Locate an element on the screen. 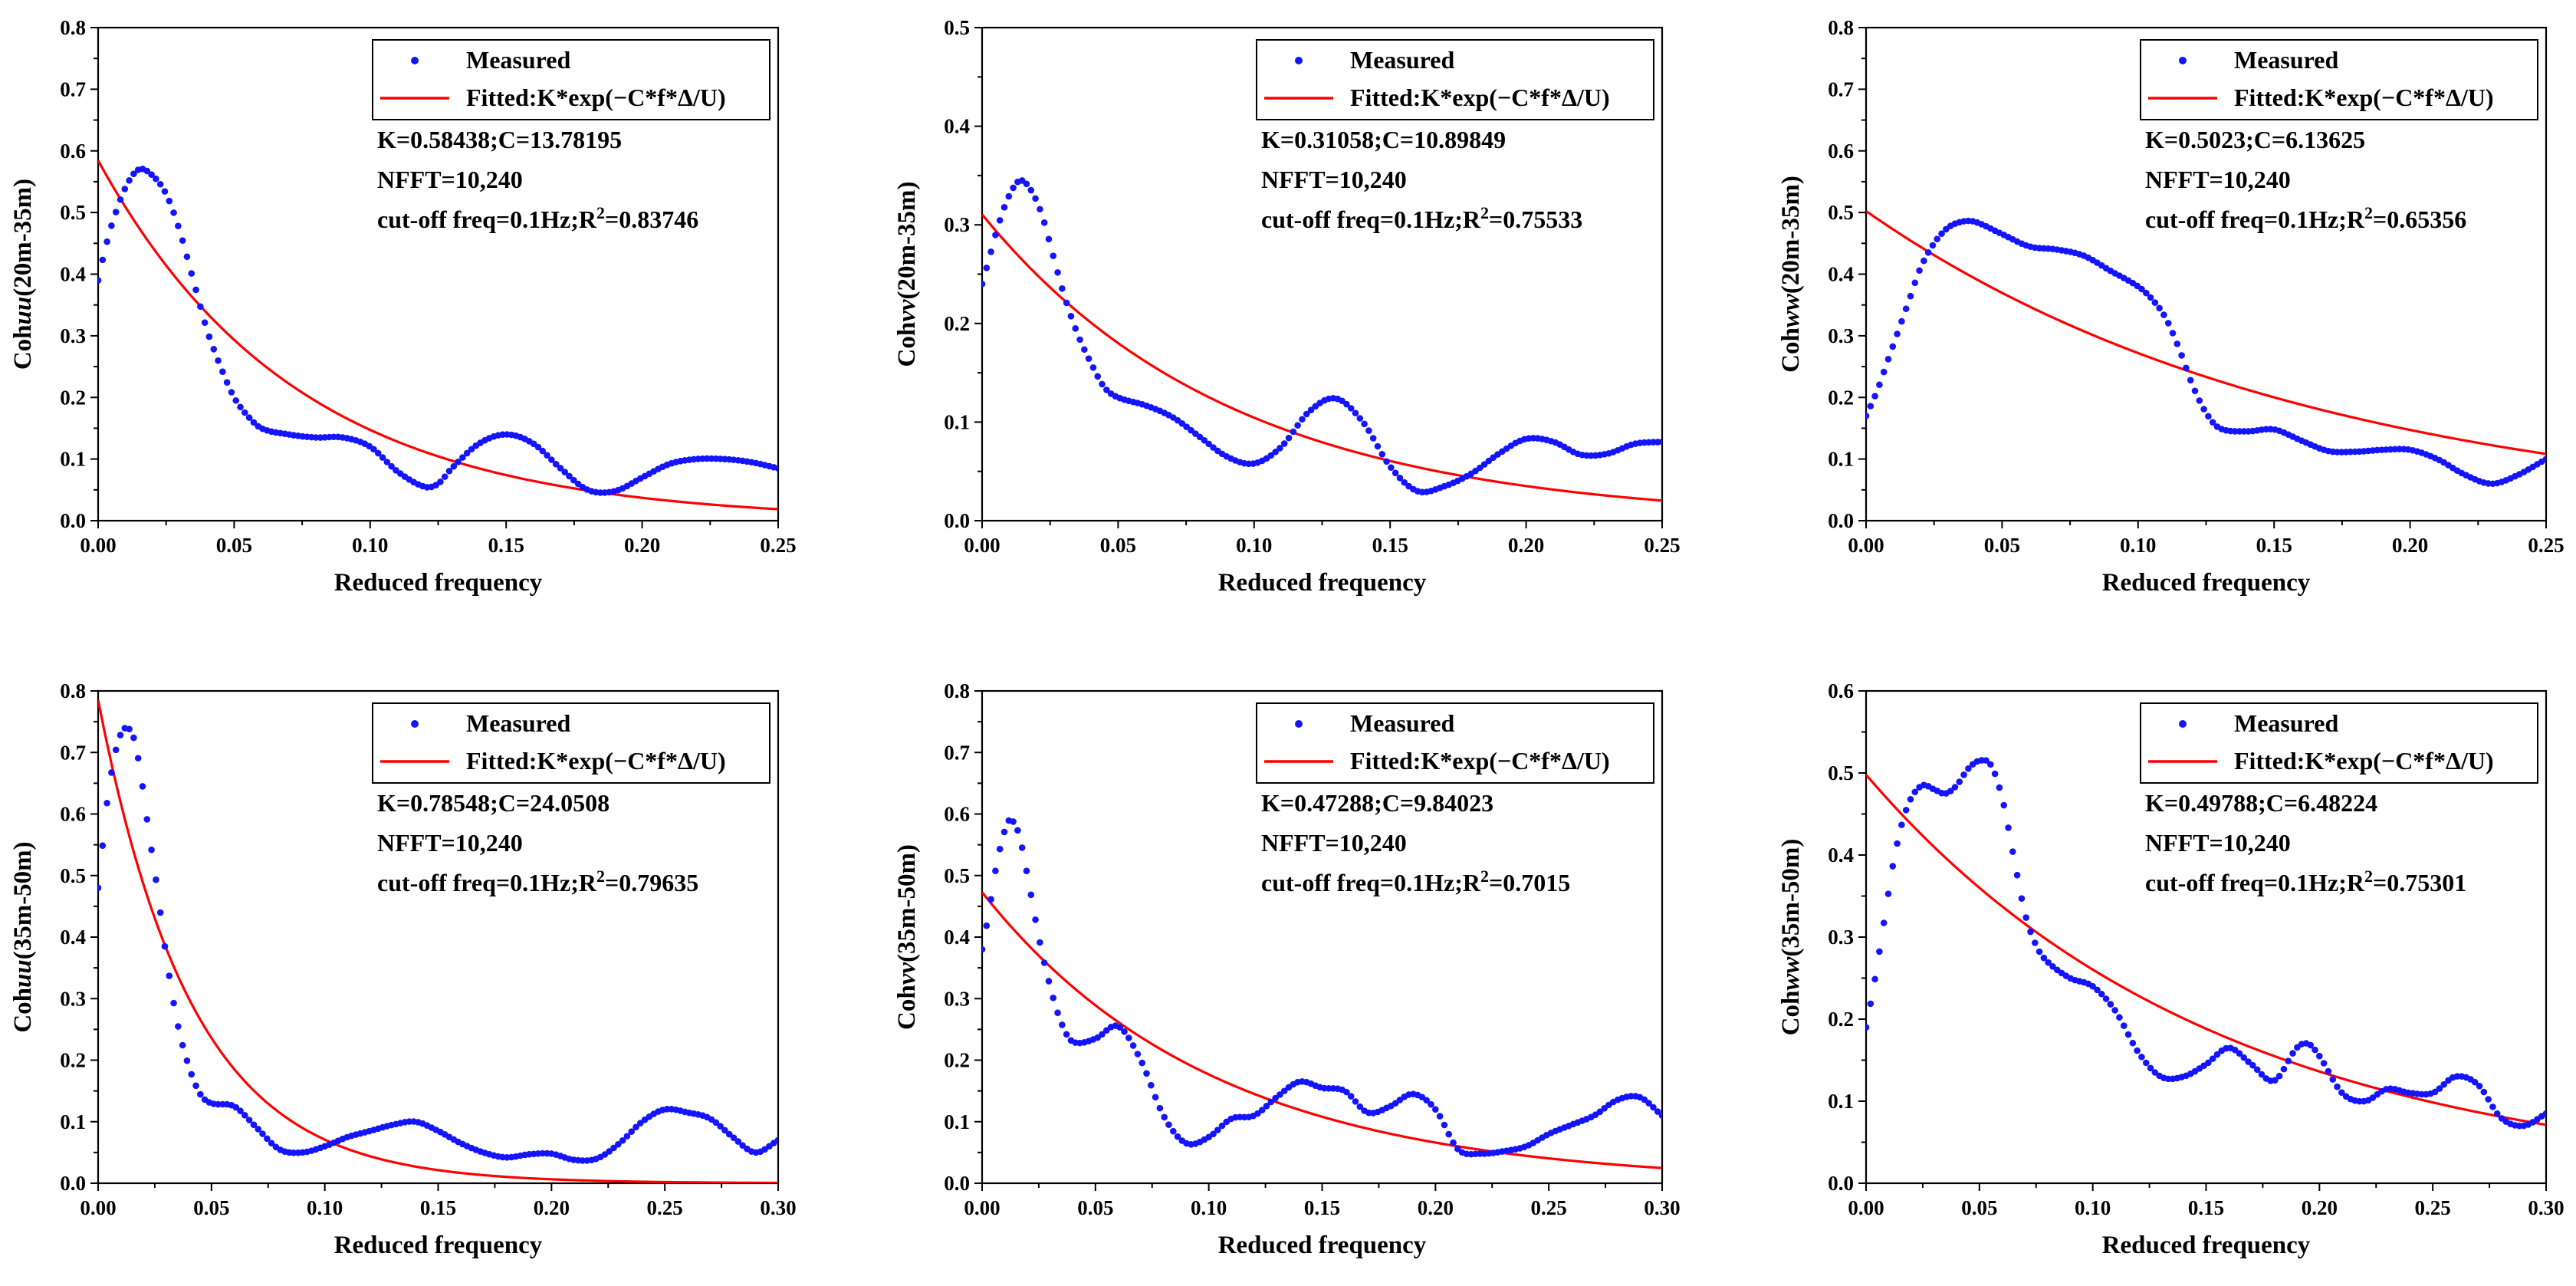 Image resolution: width=2576 pixels, height=1286 pixels. y-tick-label: 0.0 is located at coordinates (73, 520).